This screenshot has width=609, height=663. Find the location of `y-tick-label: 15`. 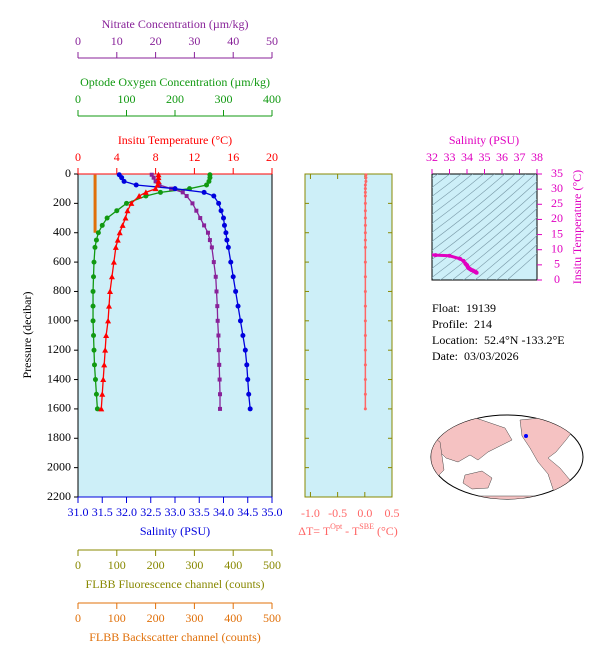

y-tick-label: 15 is located at coordinates (557, 233).